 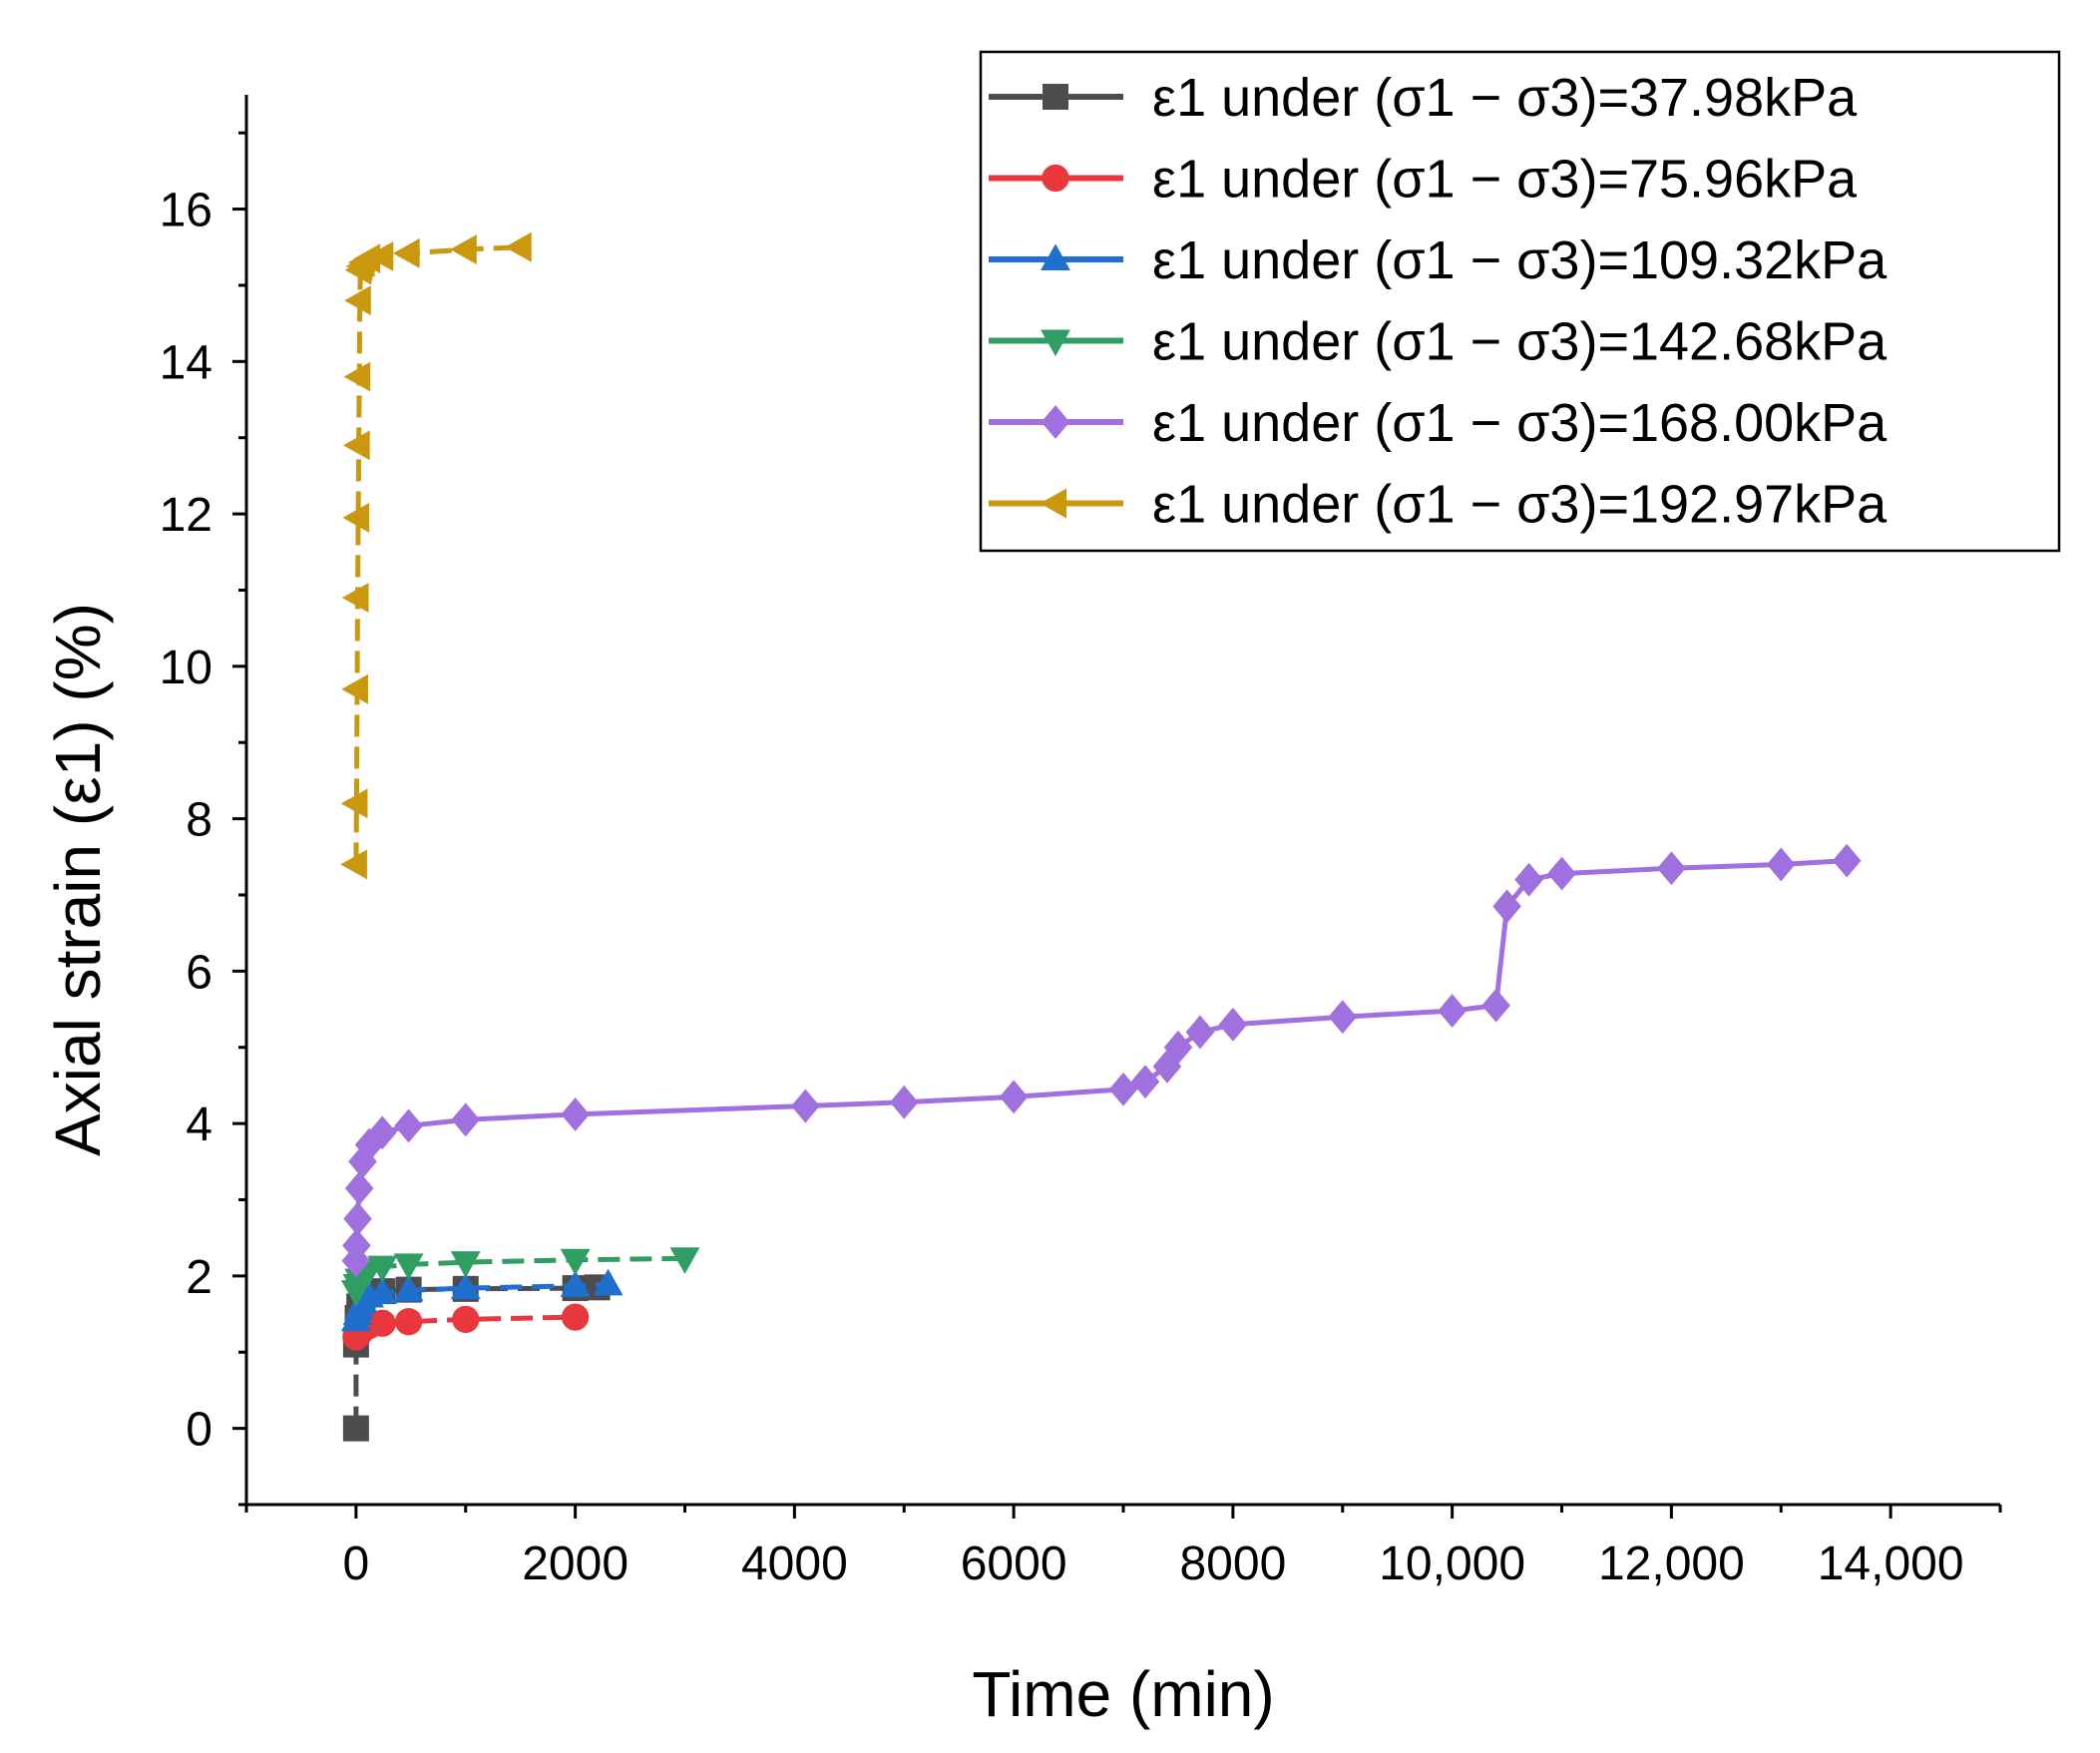 I want to click on y-axis-title: Axial strain (ε1) (%), so click(x=78, y=879).